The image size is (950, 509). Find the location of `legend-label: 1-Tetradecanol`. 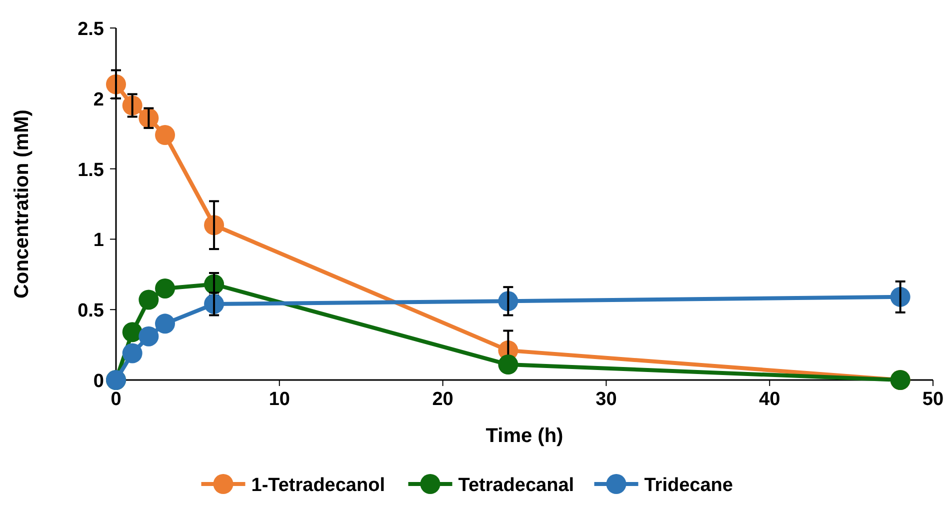

legend-label: 1-Tetradecanol is located at coordinates (318, 485).